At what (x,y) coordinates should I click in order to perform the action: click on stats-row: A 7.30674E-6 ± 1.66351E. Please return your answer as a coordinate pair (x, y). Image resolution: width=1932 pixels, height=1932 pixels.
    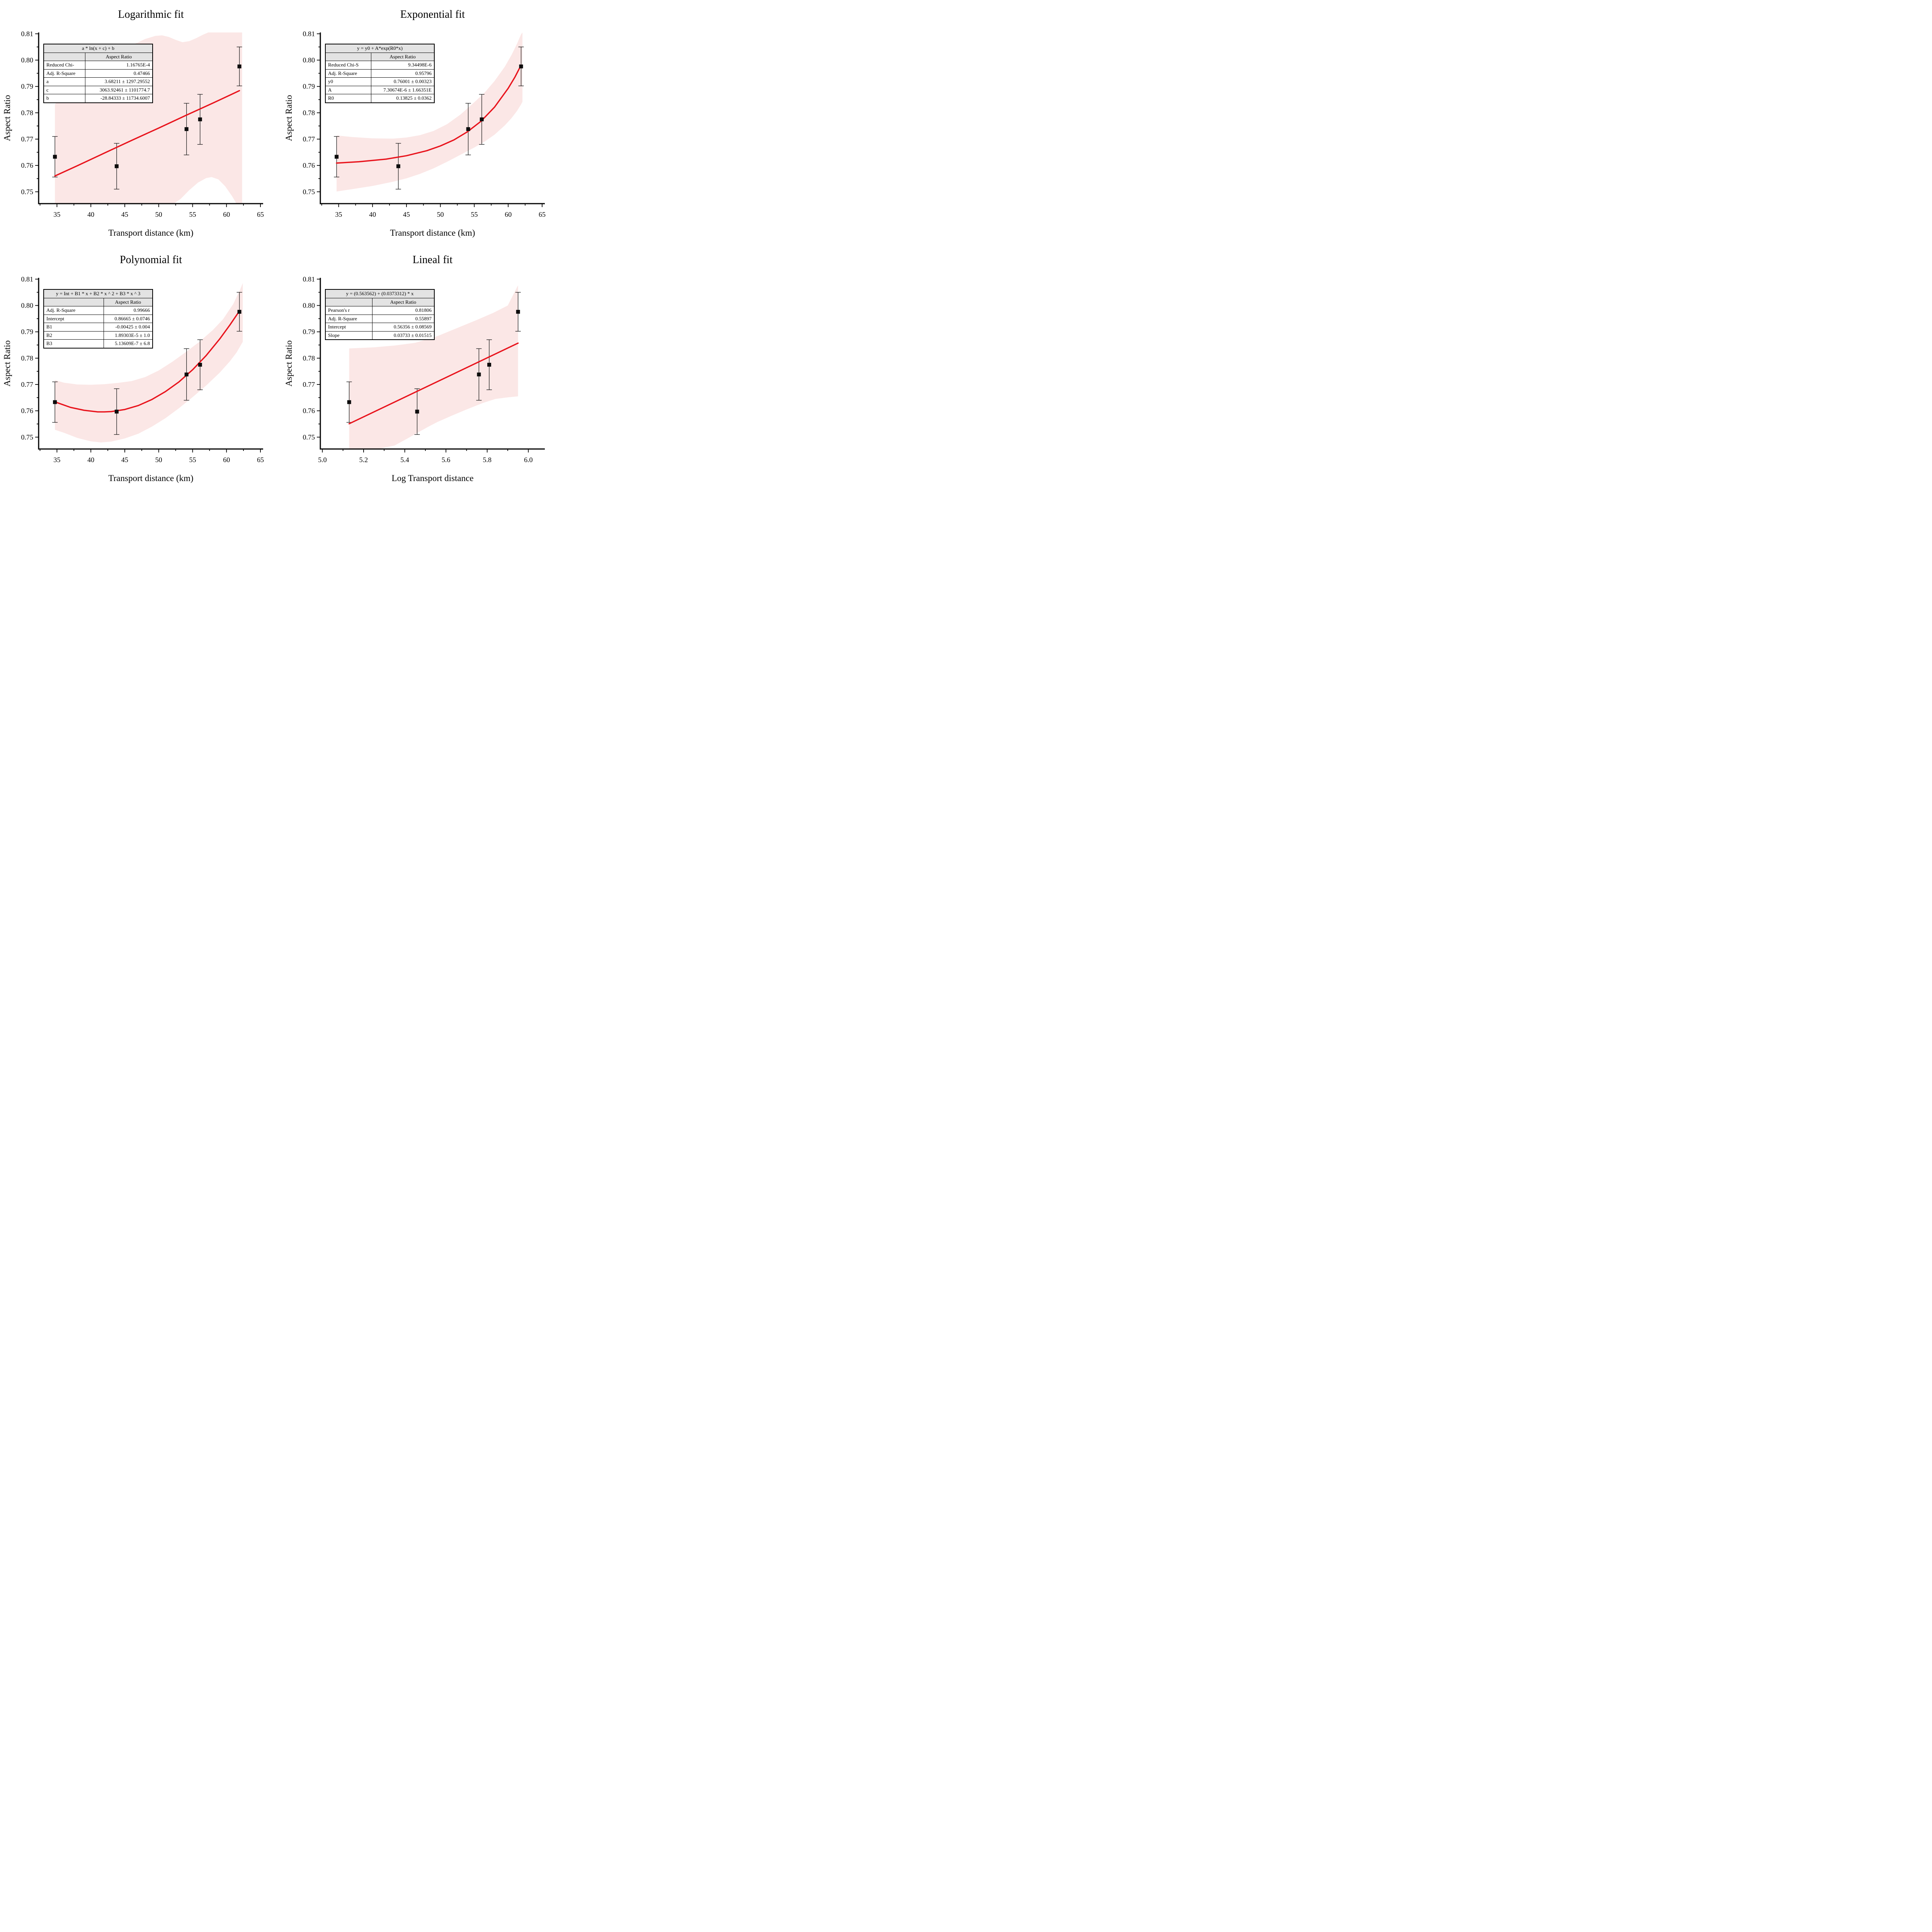
    Looking at the image, I should click on (380, 90).